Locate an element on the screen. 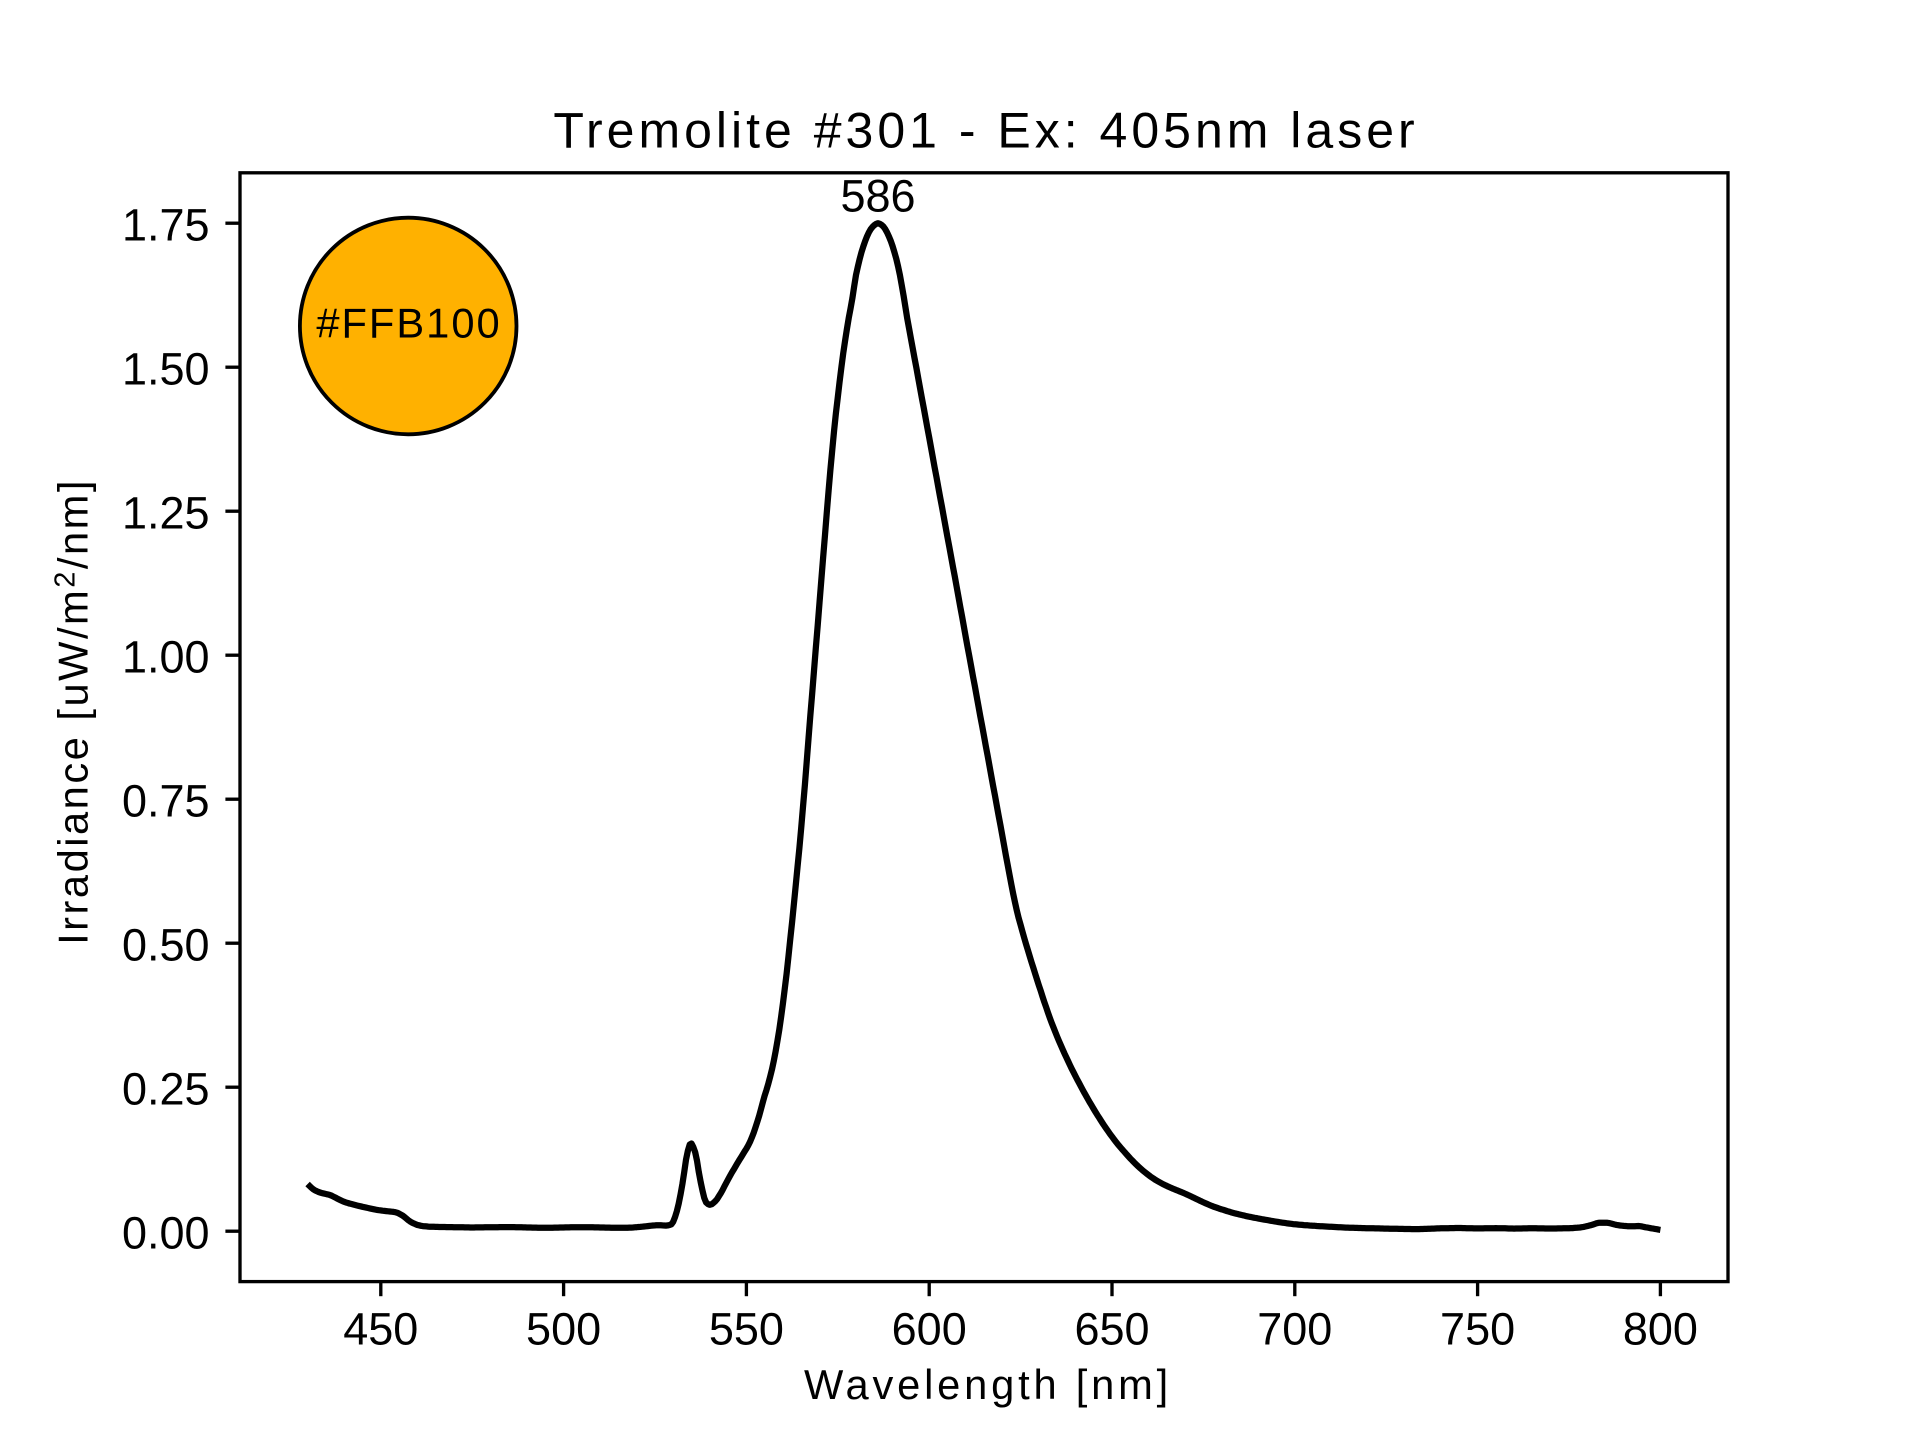 This screenshot has height=1440, width=1920. svg-text: 0.50 is located at coordinates (166, 945).